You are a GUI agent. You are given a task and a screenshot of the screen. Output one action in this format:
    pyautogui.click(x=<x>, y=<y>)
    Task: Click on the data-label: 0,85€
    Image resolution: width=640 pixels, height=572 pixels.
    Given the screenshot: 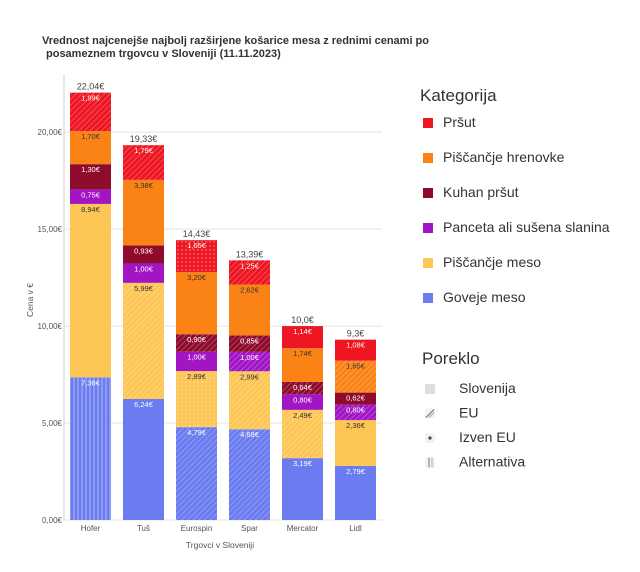 What is the action you would take?
    pyautogui.click(x=250, y=340)
    